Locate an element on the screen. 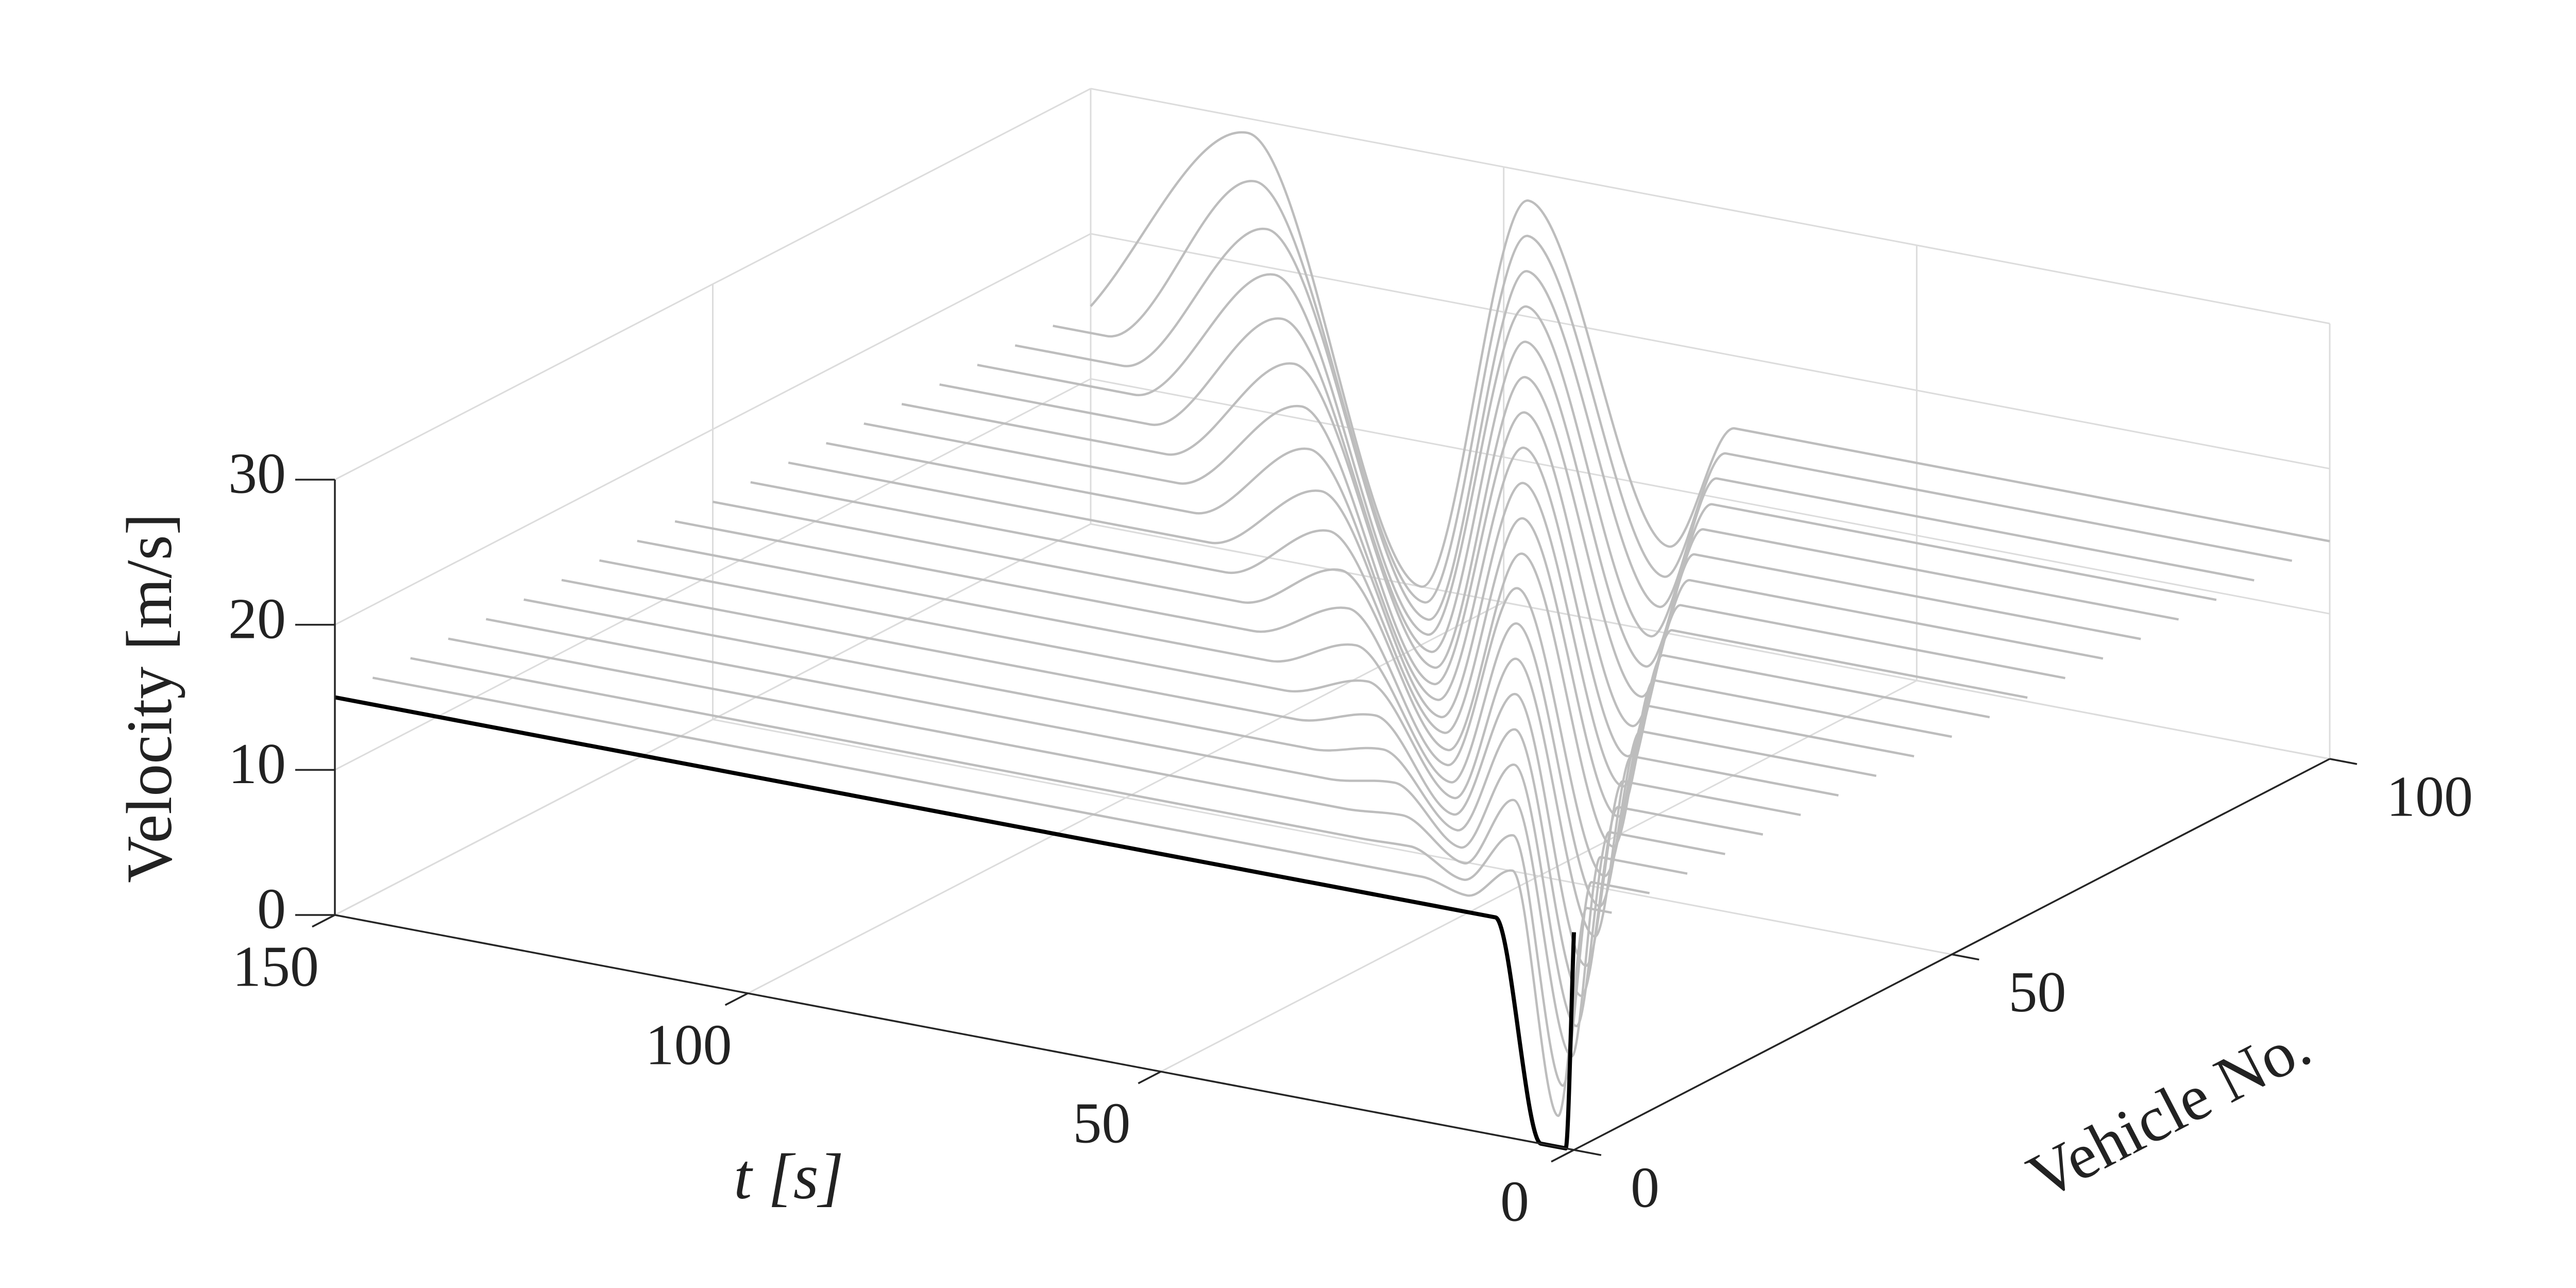 This screenshot has height=1288, width=2576. x-tick-label: 50 is located at coordinates (1101, 1124).